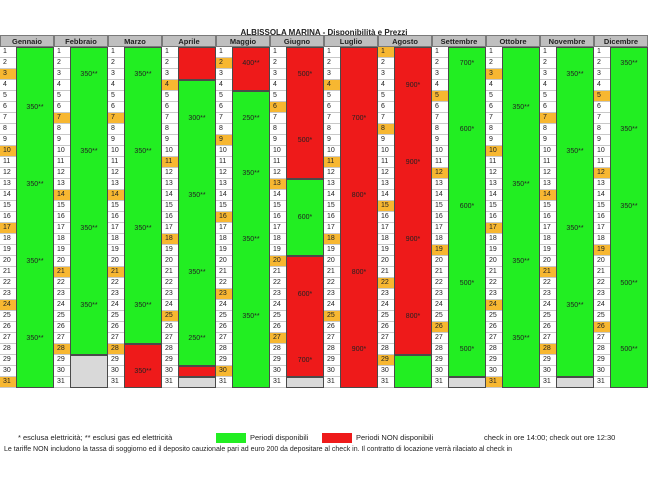 This screenshot has width=648, height=492. I want to click on day-number: 3, so click(170, 74).